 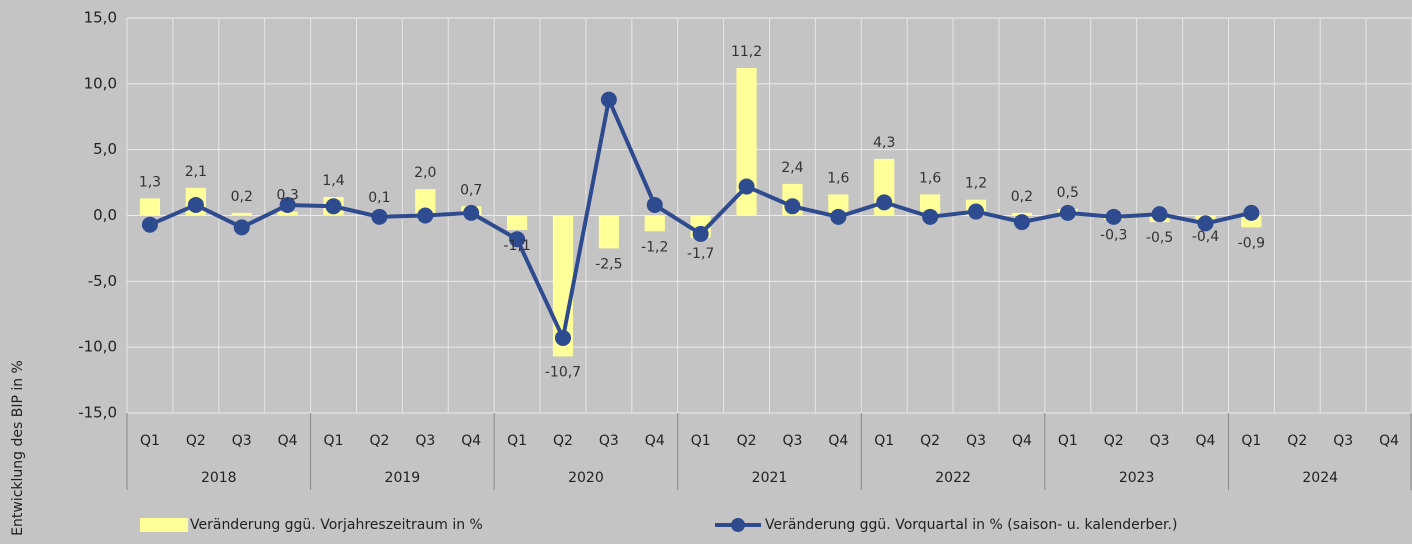 I want to click on data-label: 1,3, so click(x=150, y=182).